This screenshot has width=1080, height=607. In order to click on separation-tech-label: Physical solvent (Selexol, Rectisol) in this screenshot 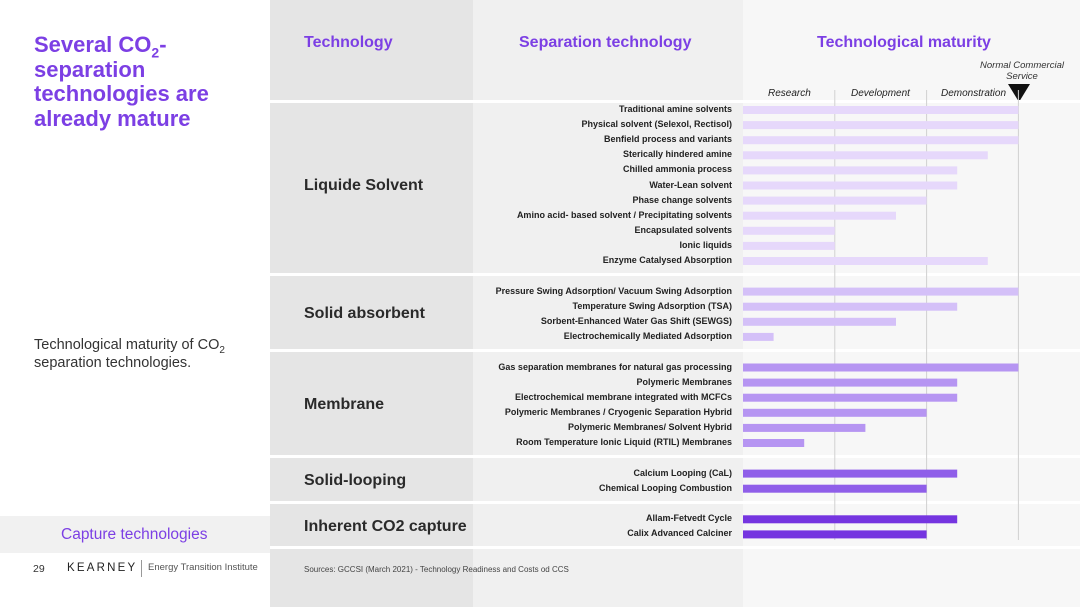, I will do `click(656, 124)`.